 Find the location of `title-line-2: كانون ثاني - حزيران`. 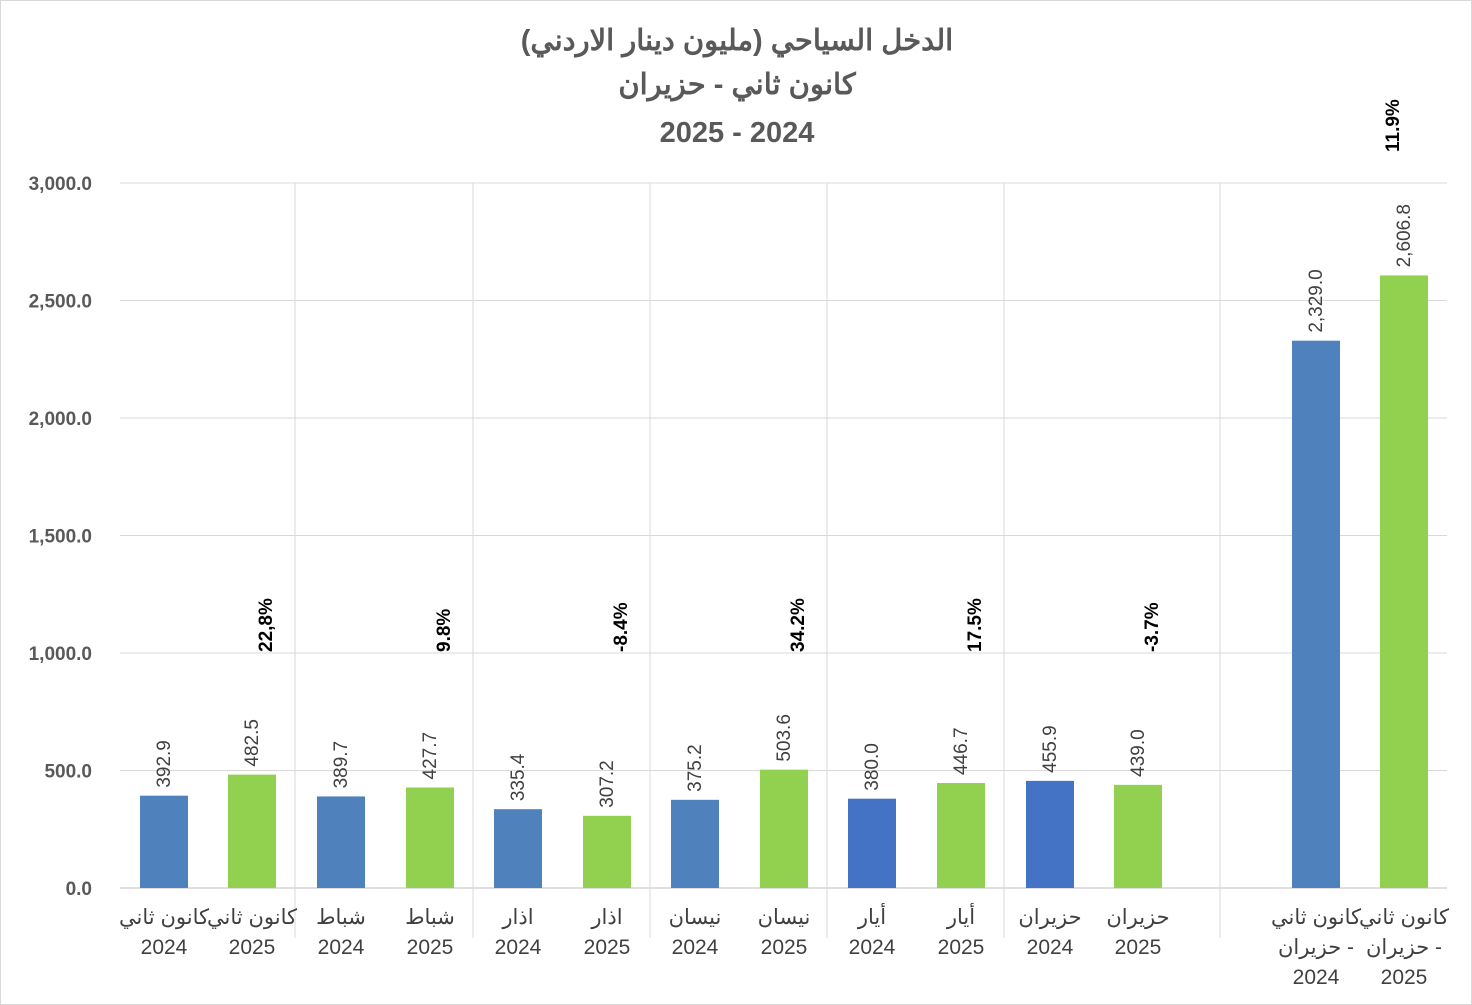

title-line-2: كانون ثاني - حزيران is located at coordinates (737, 85).